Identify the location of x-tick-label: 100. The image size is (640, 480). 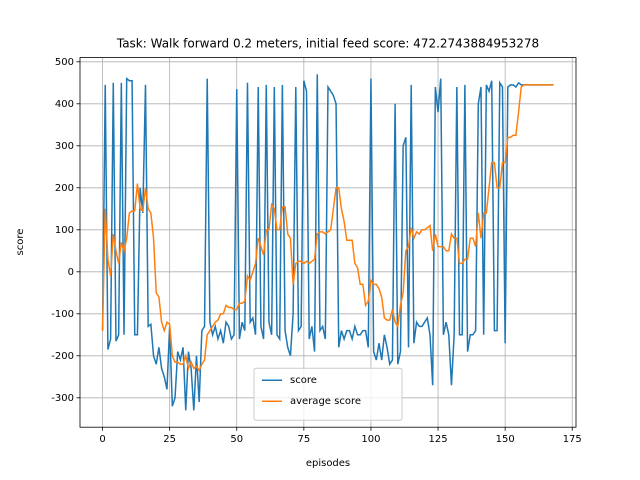
(370, 439).